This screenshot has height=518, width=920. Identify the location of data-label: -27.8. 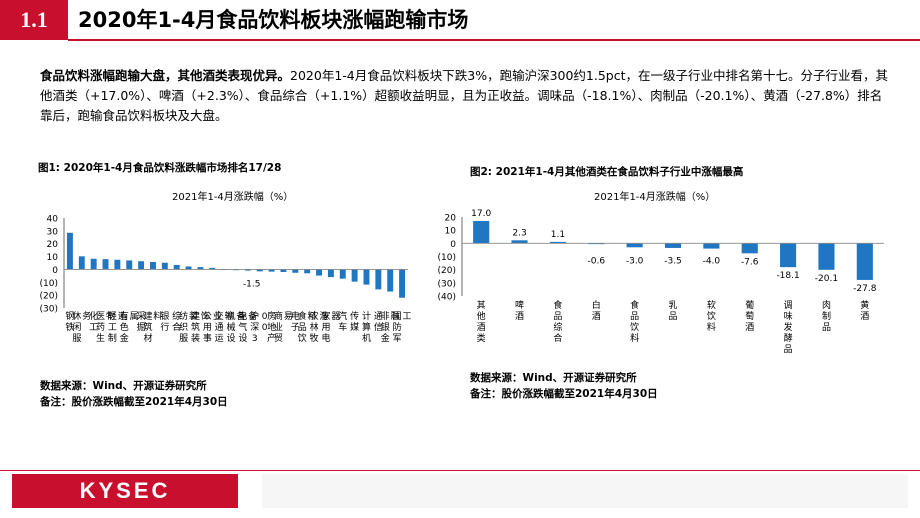
(865, 289).